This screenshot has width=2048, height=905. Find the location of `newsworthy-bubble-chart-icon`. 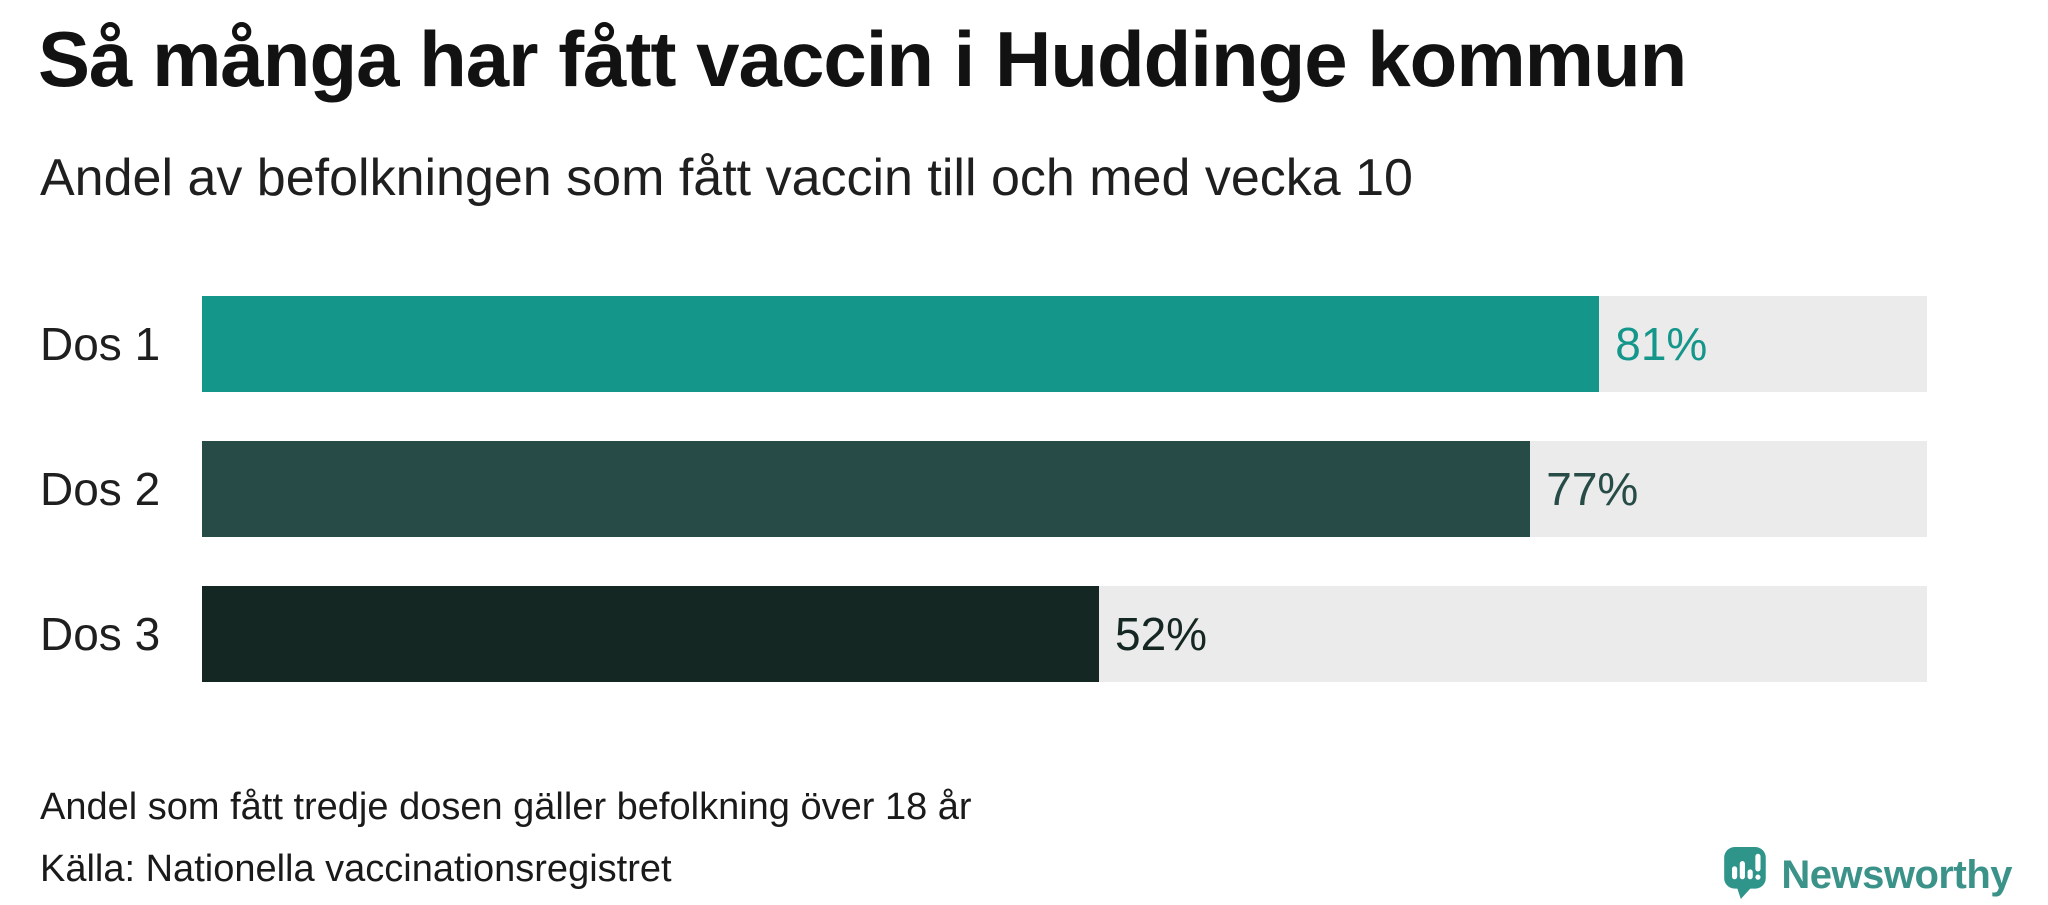

newsworthy-bubble-chart-icon is located at coordinates (1746, 875).